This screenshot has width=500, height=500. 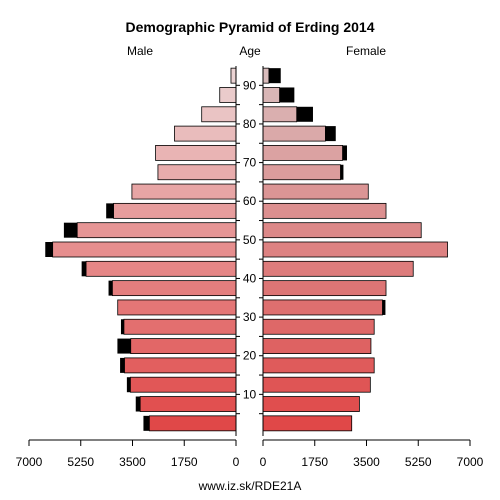 I want to click on age-tick-label: 90, so click(x=250, y=85).